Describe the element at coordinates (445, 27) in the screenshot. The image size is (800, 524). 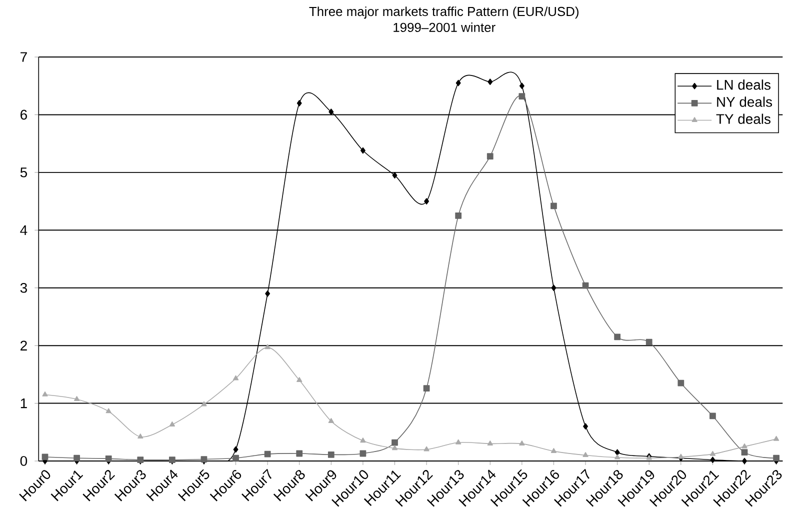
I see `chart-subtitle: 1999–2001 winter` at that location.